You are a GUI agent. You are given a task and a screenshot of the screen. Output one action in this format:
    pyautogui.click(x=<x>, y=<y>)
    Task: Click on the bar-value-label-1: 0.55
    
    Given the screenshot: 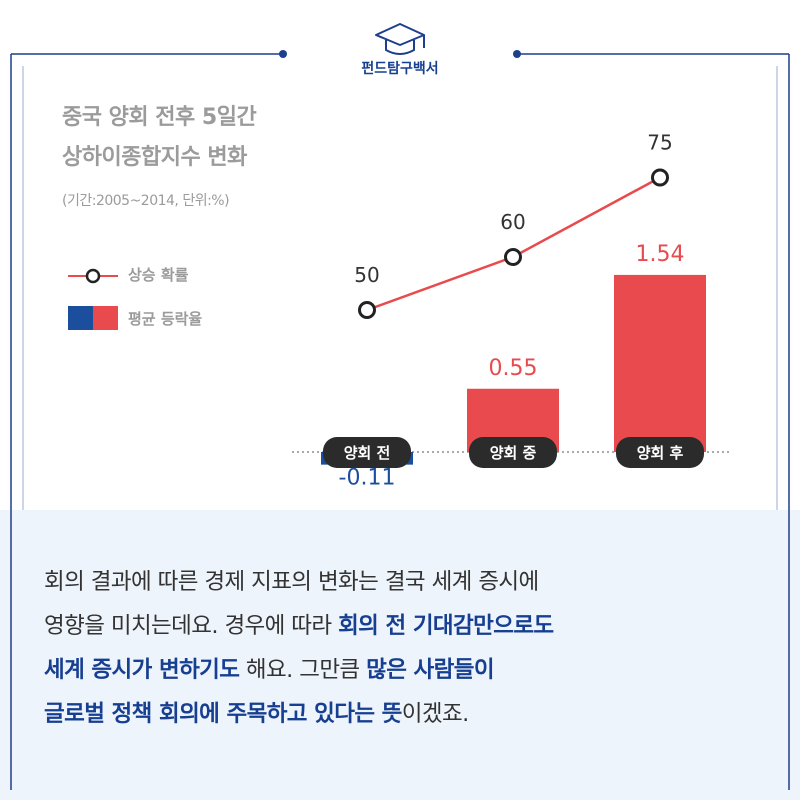 What is the action you would take?
    pyautogui.click(x=513, y=368)
    